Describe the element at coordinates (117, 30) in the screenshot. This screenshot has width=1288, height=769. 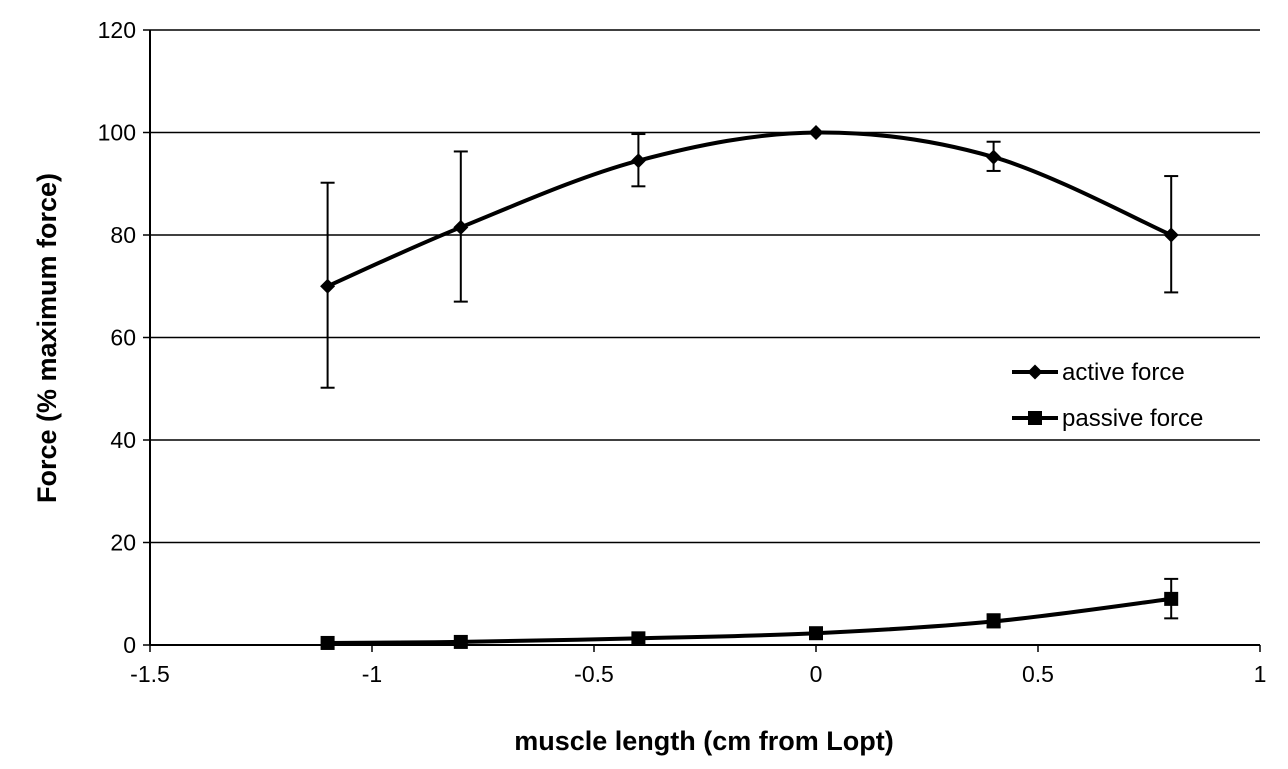
I see `y-tick-label: 120` at that location.